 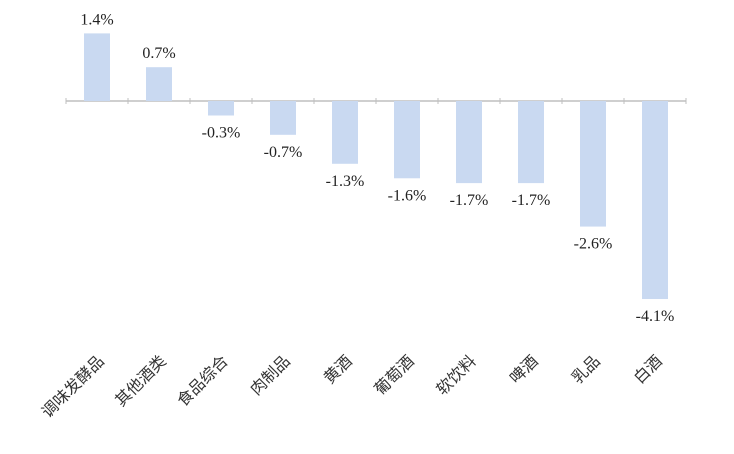 I want to click on category-label-1: 其他酒类, so click(x=140, y=380).